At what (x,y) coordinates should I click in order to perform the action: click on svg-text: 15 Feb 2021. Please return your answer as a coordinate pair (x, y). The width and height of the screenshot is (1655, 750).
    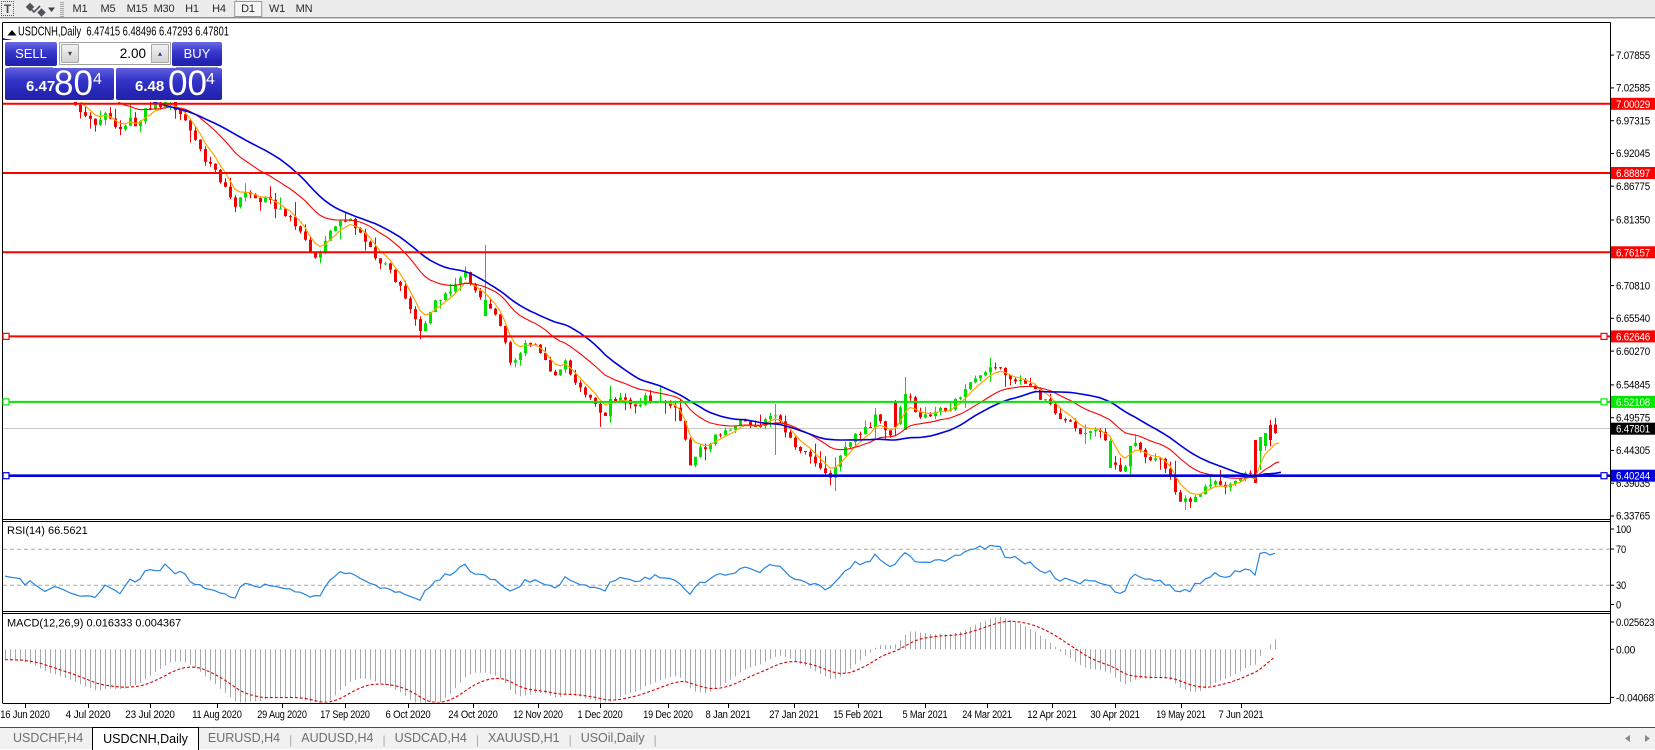
    Looking at the image, I should click on (858, 715).